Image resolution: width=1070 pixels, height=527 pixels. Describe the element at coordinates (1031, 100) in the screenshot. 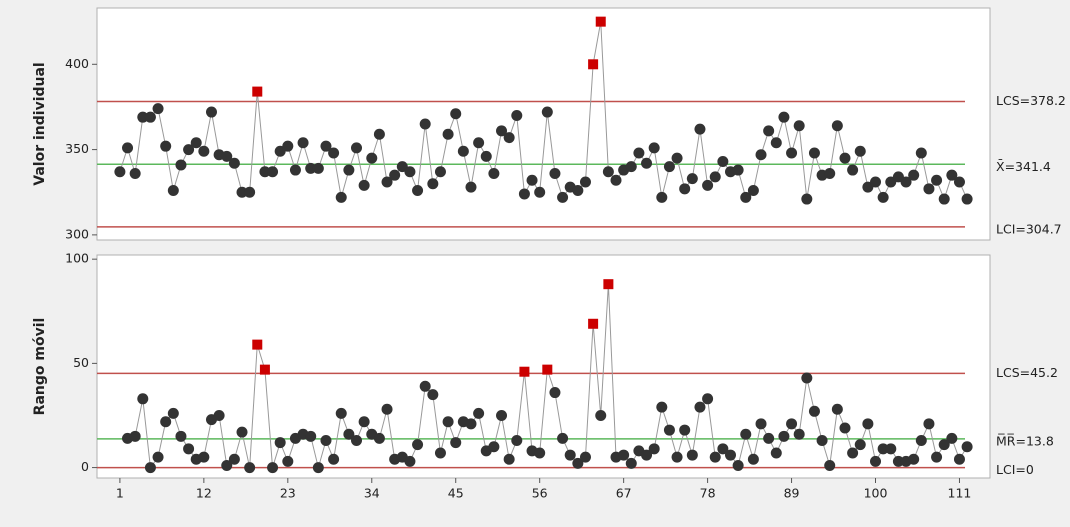

I see `control-limit-label: LCS=378.2` at that location.